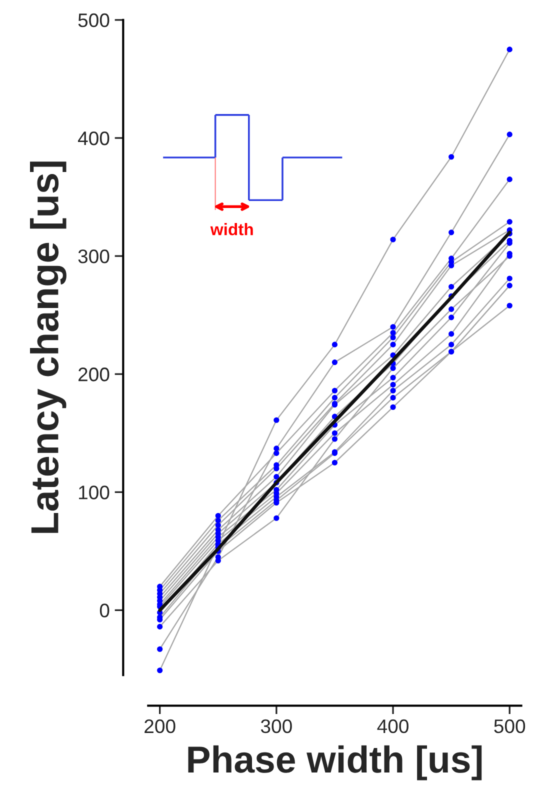 Image resolution: width=533 pixels, height=798 pixels. What do you see at coordinates (94, 375) in the screenshot?
I see `y-tick-label: 200` at bounding box center [94, 375].